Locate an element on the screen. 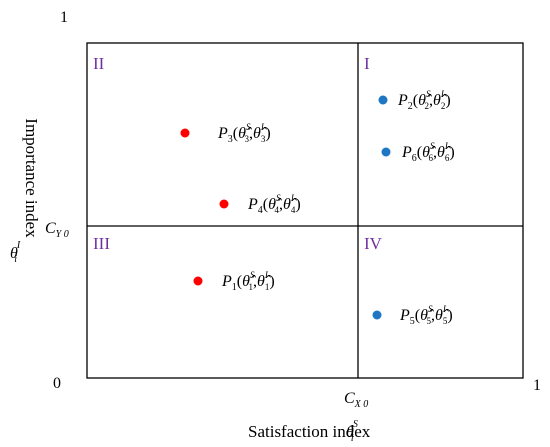  point-marker-p3 is located at coordinates (185, 133).